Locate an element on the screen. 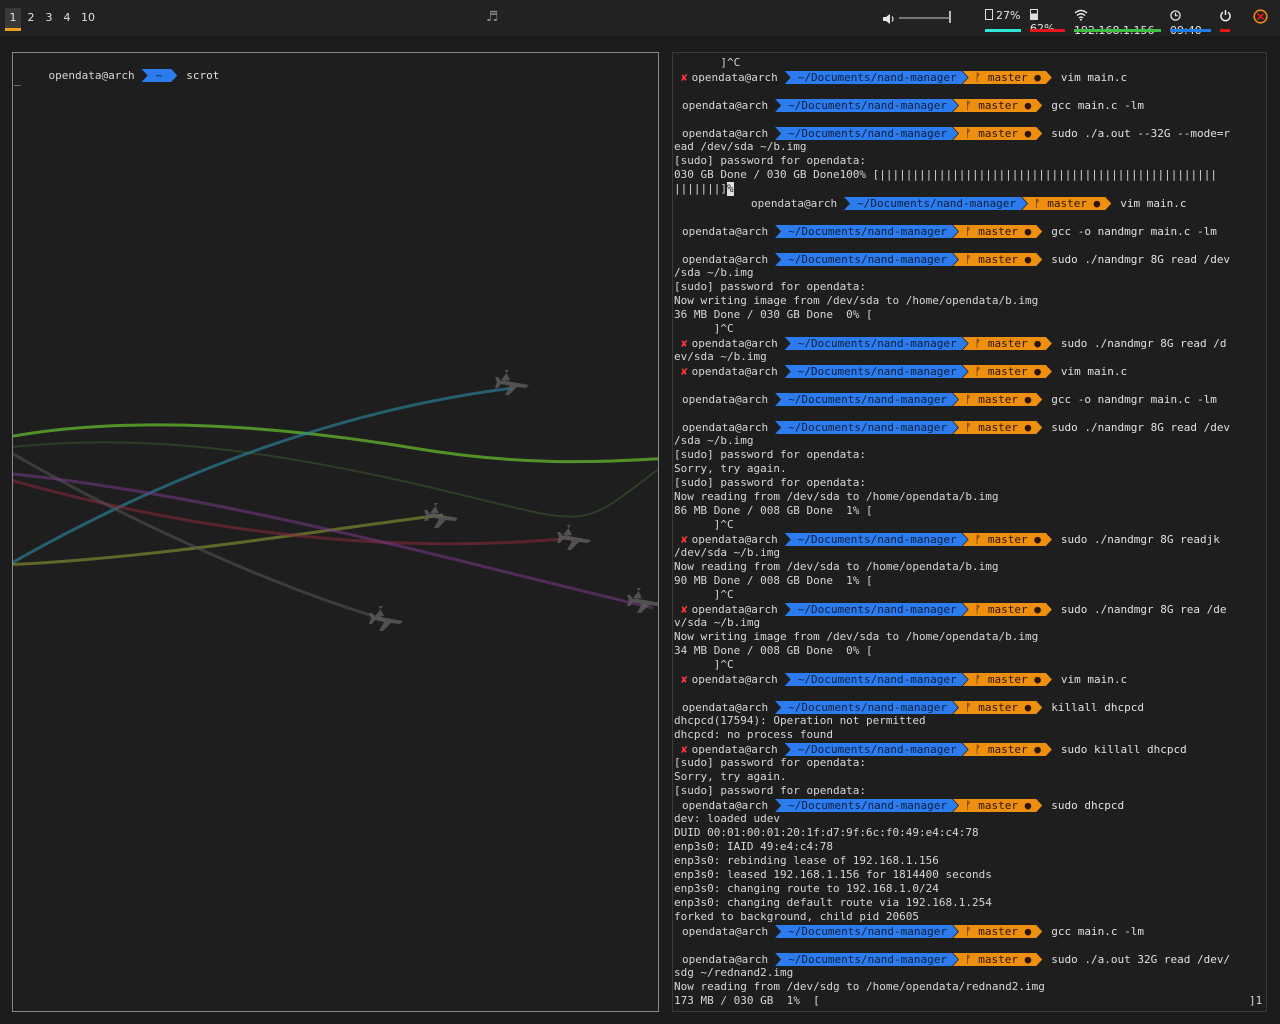 This screenshot has width=1280, height=1024. terminal-output-line: forked to background, child pid 20605 is located at coordinates (796, 917).